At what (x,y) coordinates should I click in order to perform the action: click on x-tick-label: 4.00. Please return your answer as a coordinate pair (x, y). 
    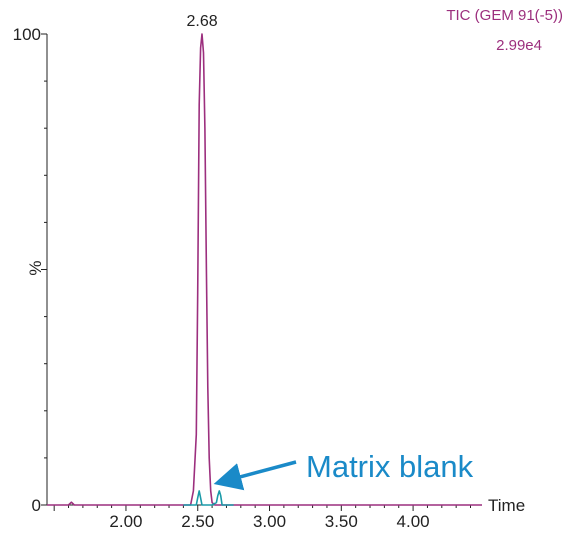
    Looking at the image, I should click on (413, 521).